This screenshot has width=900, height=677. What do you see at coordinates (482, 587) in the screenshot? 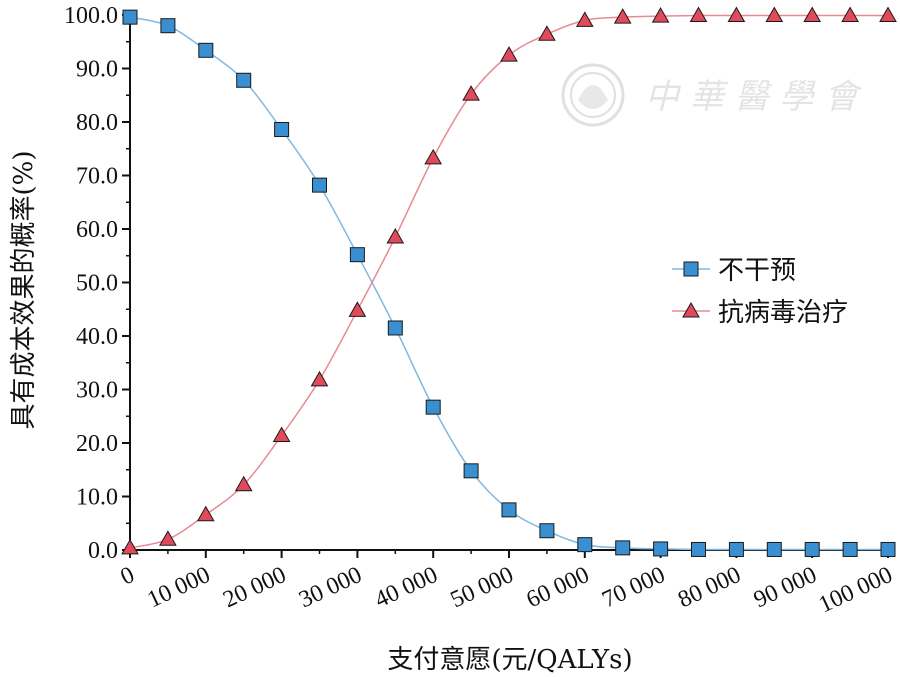
I see `x-tick-label: 50 000` at bounding box center [482, 587].